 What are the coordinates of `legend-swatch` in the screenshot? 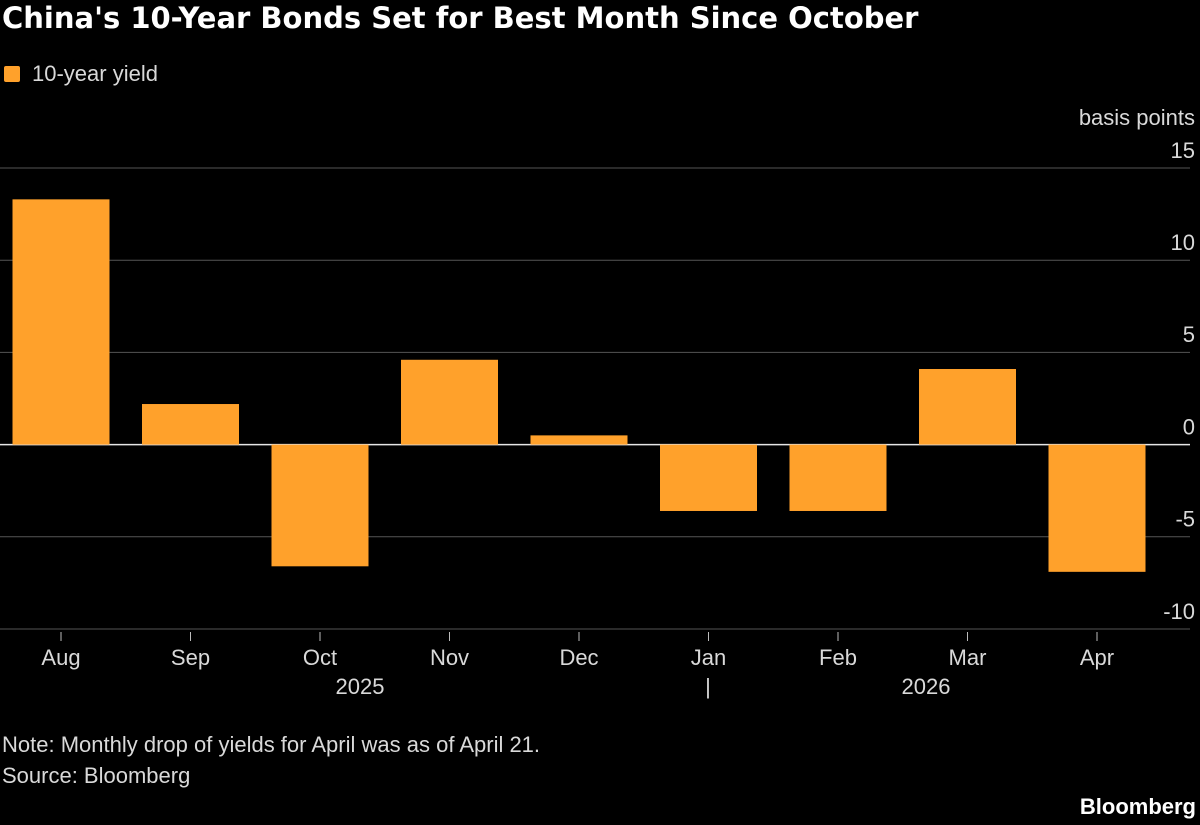 It's located at (12, 74).